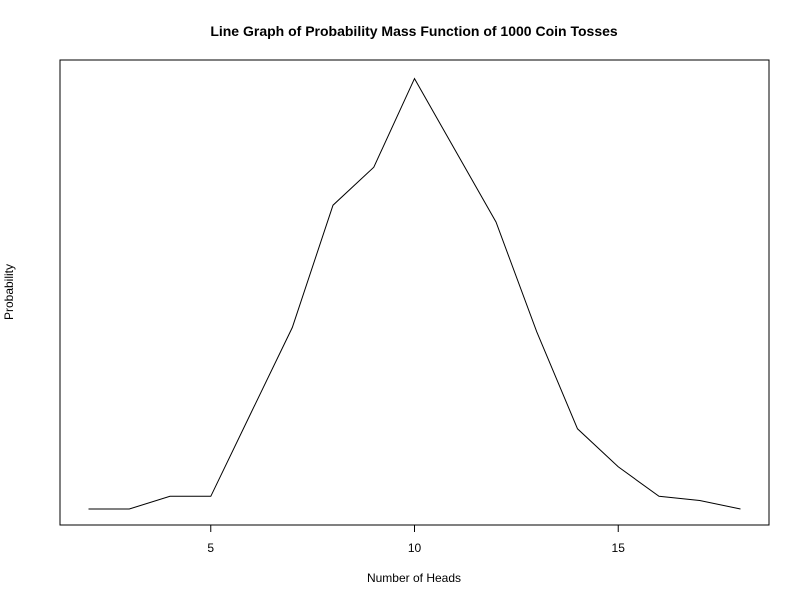 This screenshot has height=600, width=800. Describe the element at coordinates (619, 548) in the screenshot. I see `x-tick-label-15: 15` at that location.